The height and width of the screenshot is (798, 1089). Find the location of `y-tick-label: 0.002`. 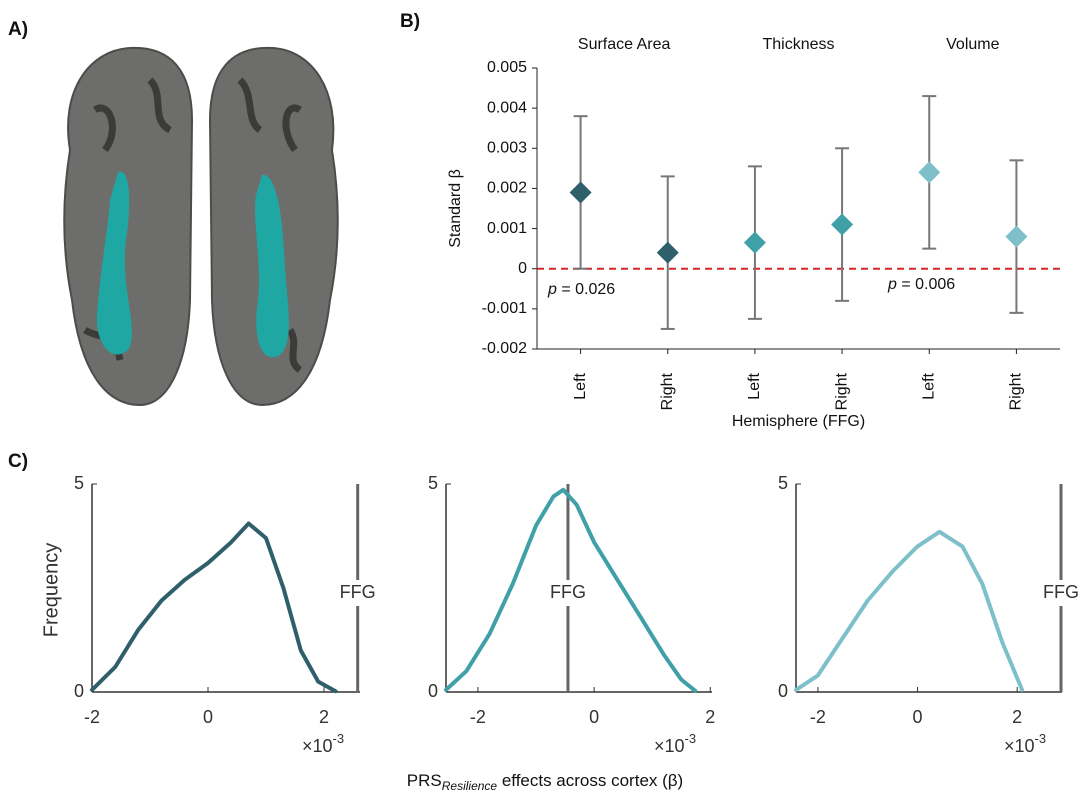

y-tick-label: 0.002 is located at coordinates (507, 188).